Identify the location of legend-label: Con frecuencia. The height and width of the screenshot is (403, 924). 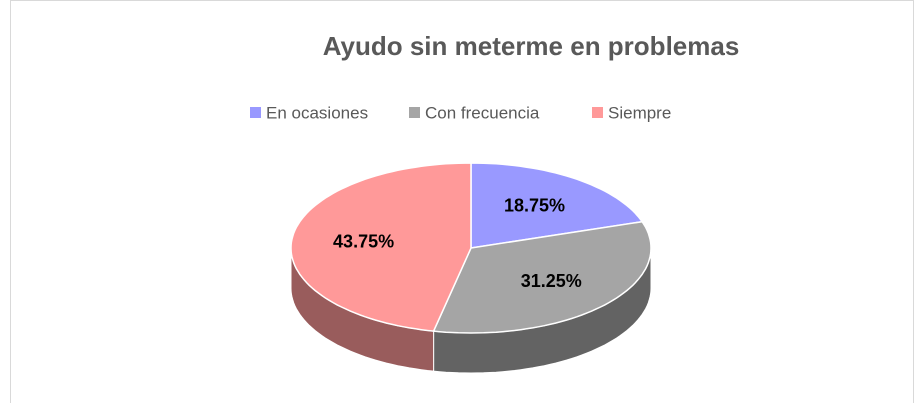
(482, 112).